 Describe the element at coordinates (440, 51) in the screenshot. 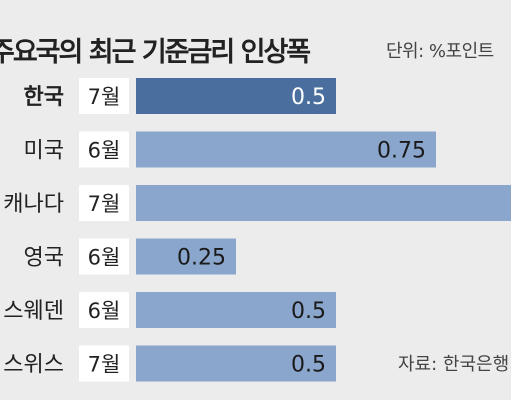

I see `unit-label: 단위: %포인트` at that location.